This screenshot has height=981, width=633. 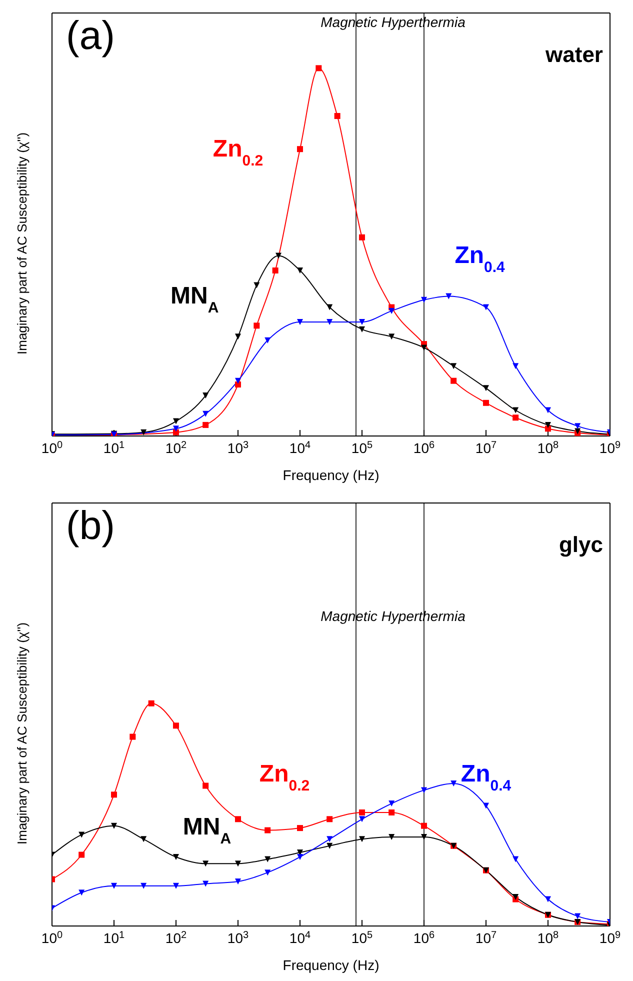 I want to click on text: water, so click(x=574, y=55).